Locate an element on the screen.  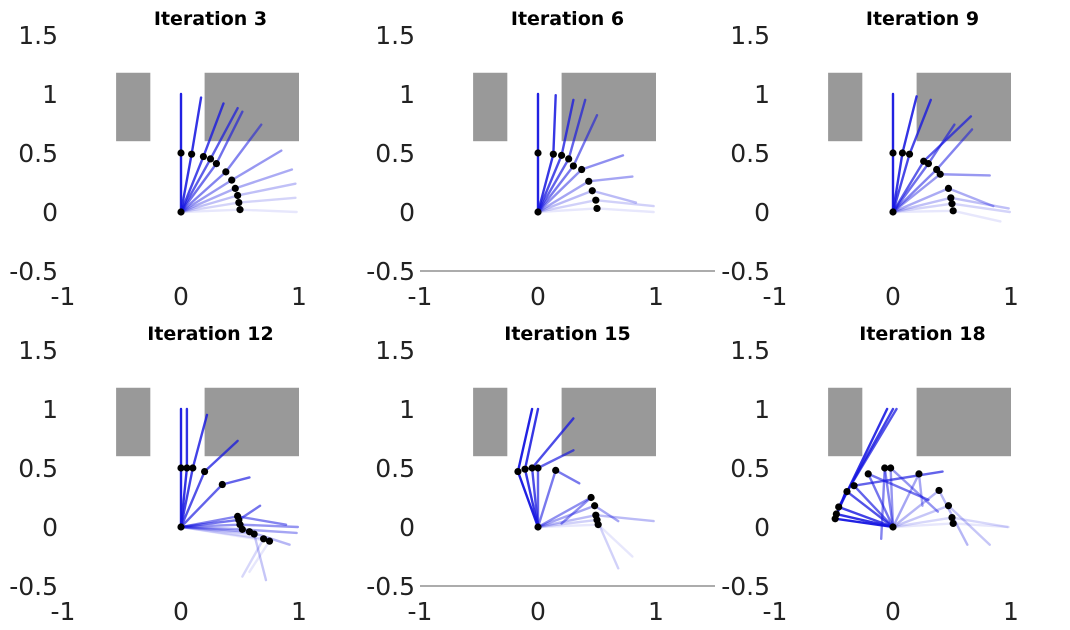
x-tick-label: 0 is located at coordinates (181, 296).